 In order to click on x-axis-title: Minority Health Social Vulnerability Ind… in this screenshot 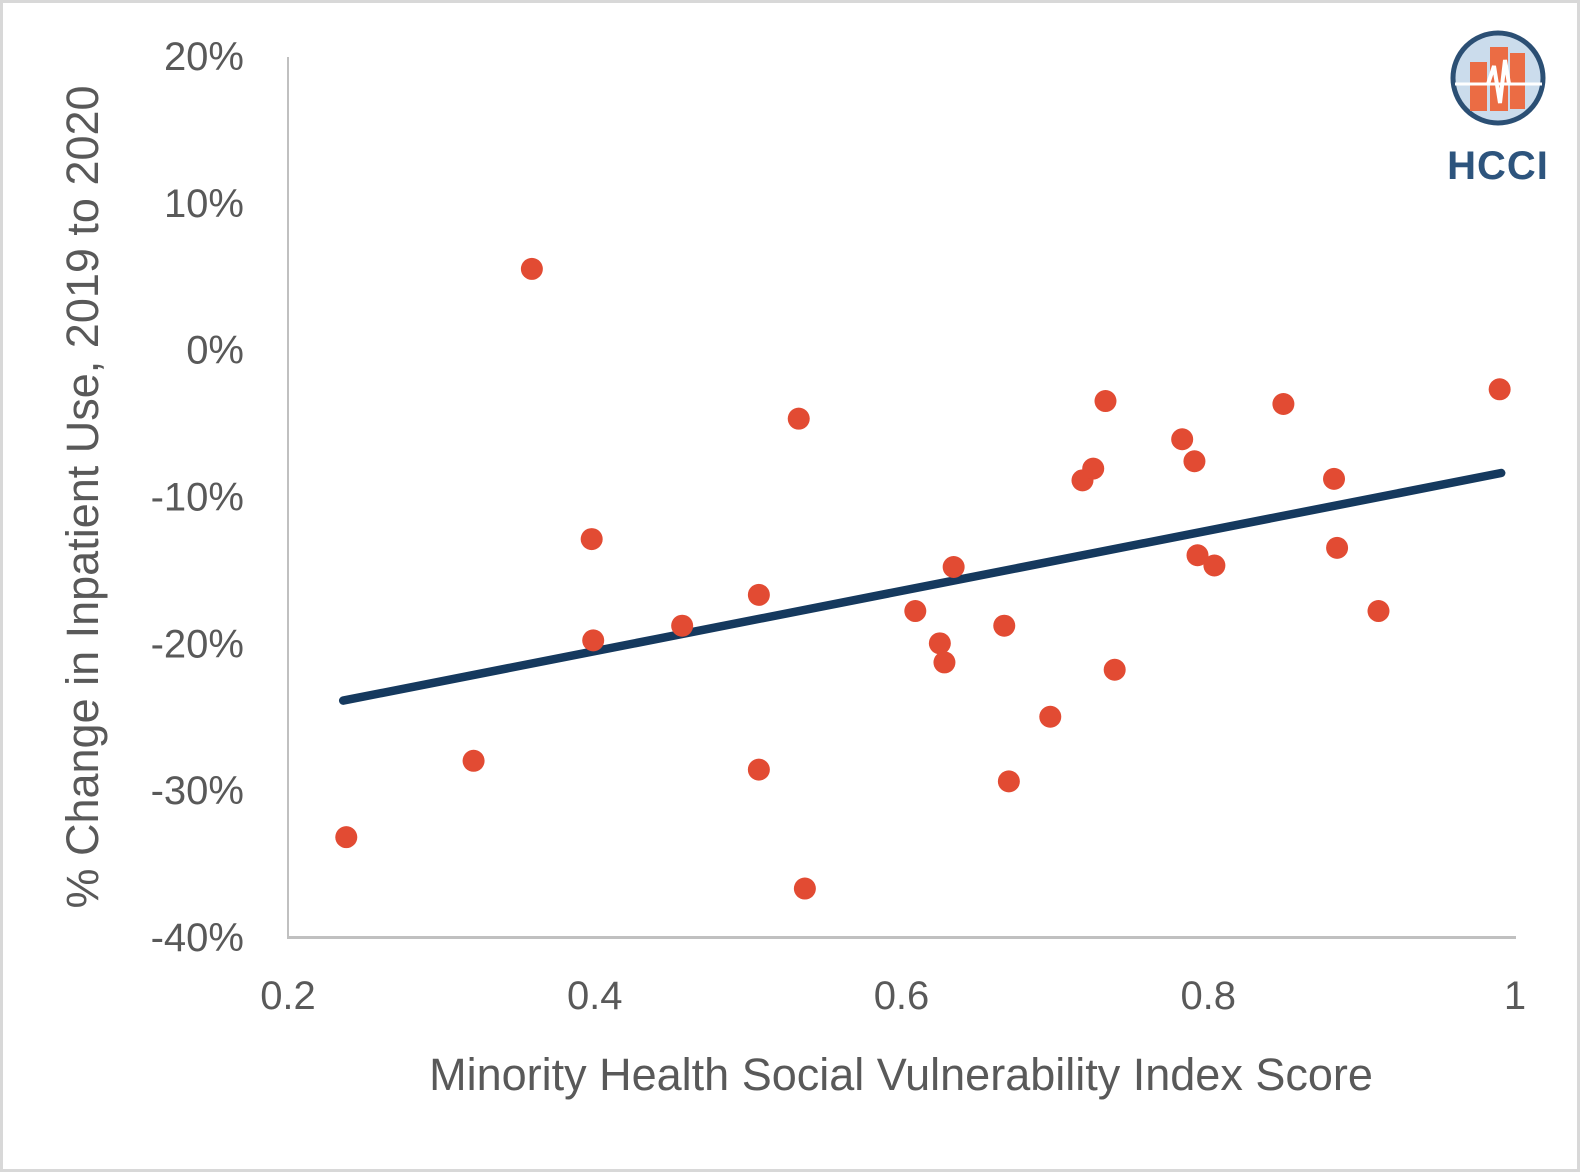, I will do `click(901, 1074)`.